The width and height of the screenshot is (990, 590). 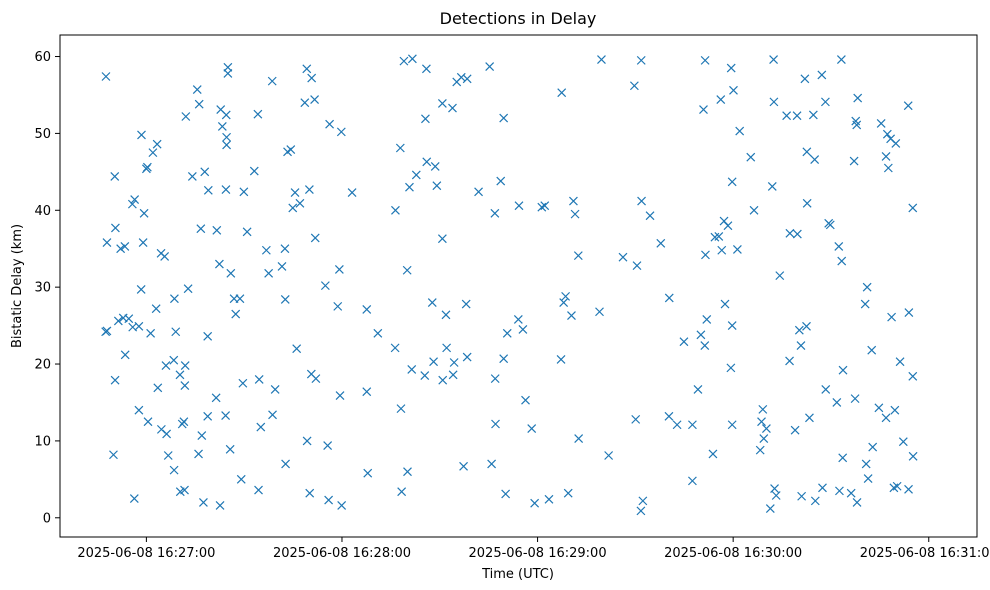 I want to click on x-tick-label: 2025-06-08 16:30:00, so click(x=733, y=553).